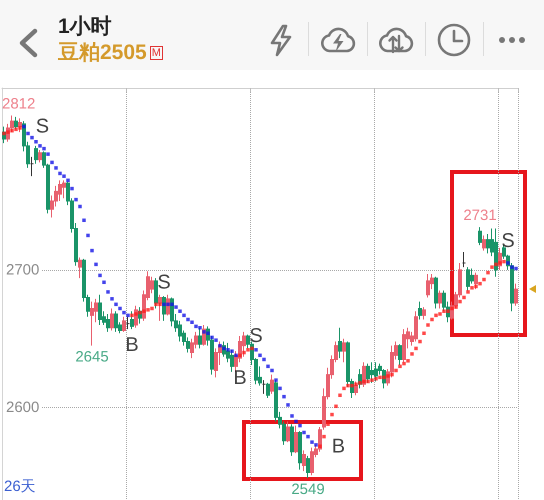 Image resolution: width=544 pixels, height=500 pixels. I want to click on chart-subtitle: 豆粕2505, so click(102, 53).